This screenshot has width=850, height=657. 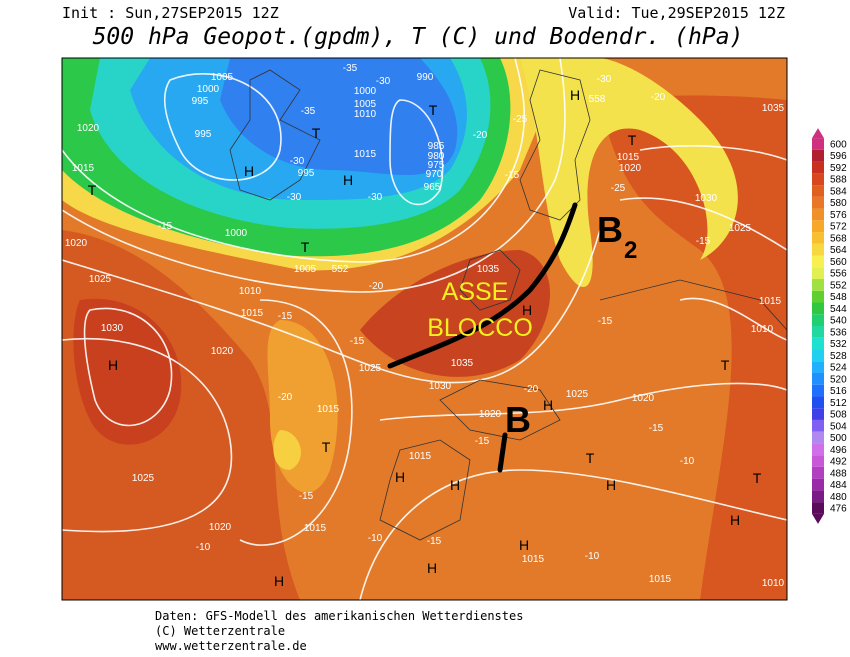 What do you see at coordinates (436, 165) in the screenshot?
I see `isobar-label: 975` at bounding box center [436, 165].